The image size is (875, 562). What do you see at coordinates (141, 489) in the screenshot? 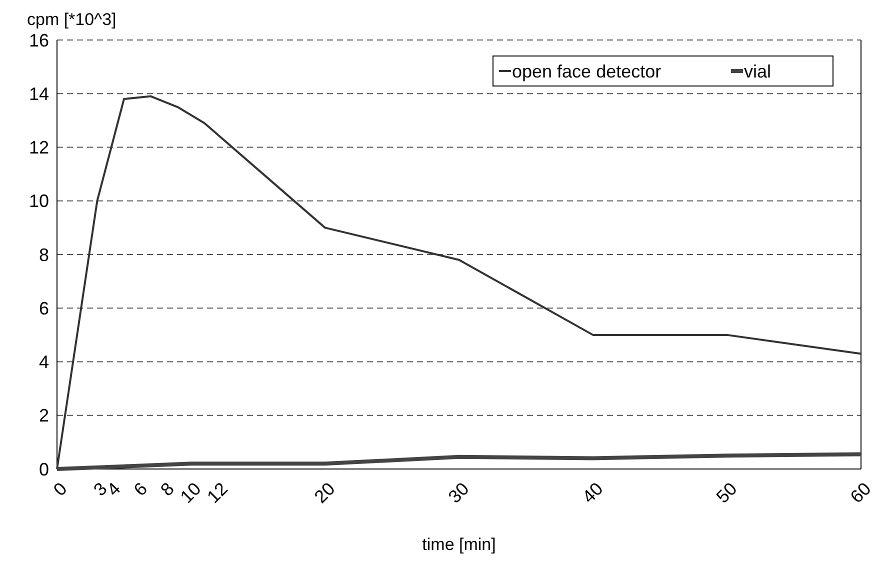
I see `x-tick-label: 6` at bounding box center [141, 489].